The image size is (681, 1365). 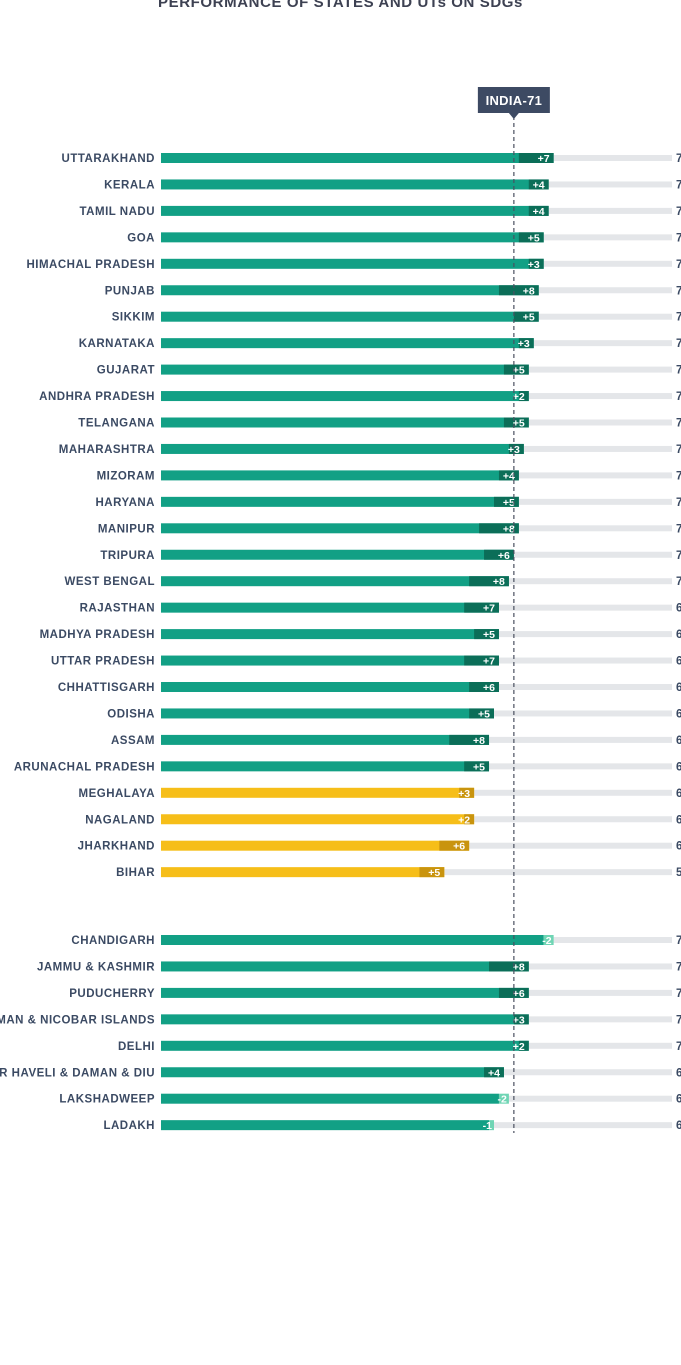 What do you see at coordinates (126, 371) in the screenshot?
I see `state-label: GUJARAT` at bounding box center [126, 371].